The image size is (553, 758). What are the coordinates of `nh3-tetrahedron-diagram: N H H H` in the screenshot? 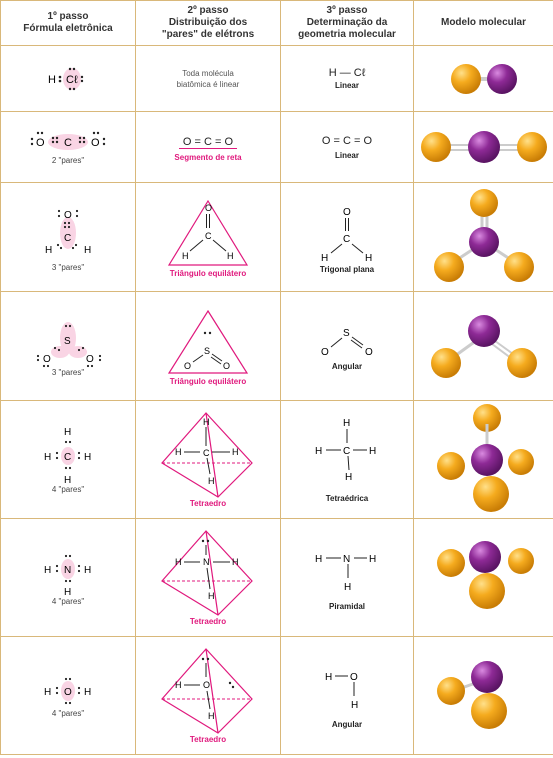 It's located at (207, 573).